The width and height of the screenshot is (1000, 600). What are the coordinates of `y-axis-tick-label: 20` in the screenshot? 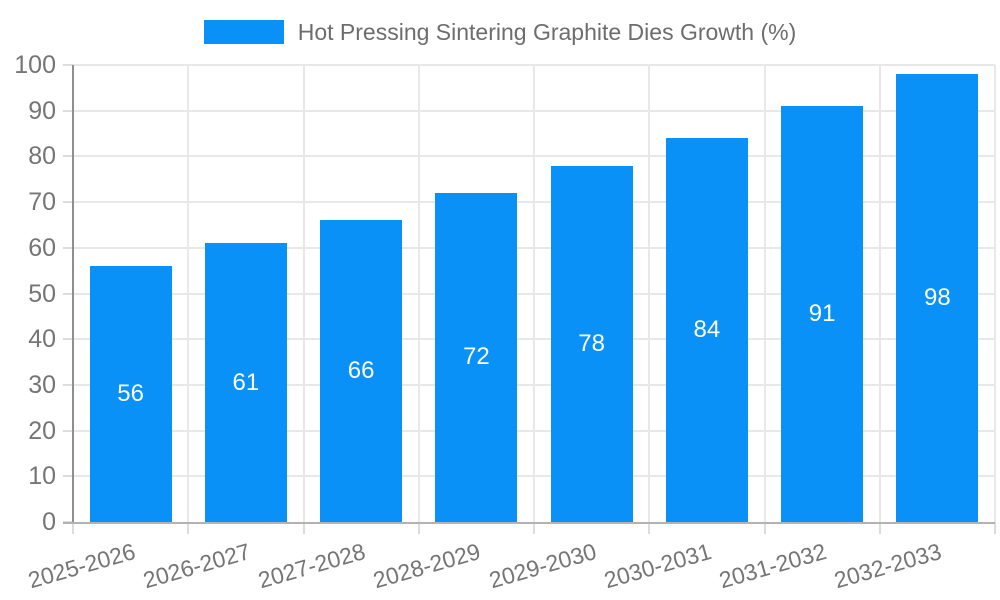 It's located at (42, 430).